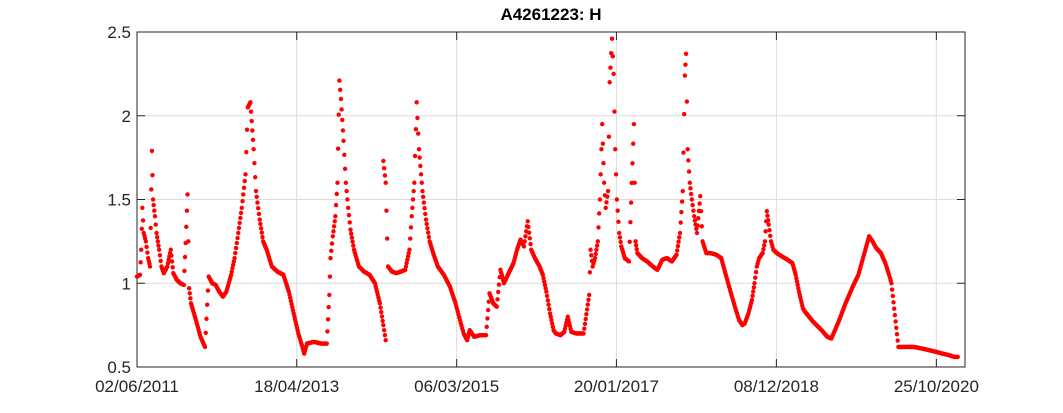 The width and height of the screenshot is (1063, 413). I want to click on y-tick-label: 2.5, so click(119, 32).